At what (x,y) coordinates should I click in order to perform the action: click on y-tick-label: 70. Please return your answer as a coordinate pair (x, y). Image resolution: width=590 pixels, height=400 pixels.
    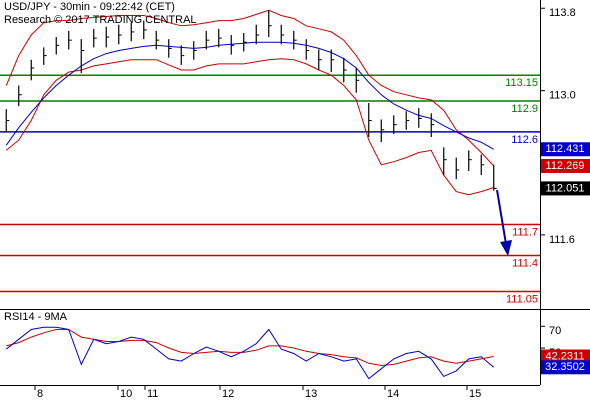
    Looking at the image, I should click on (555, 331).